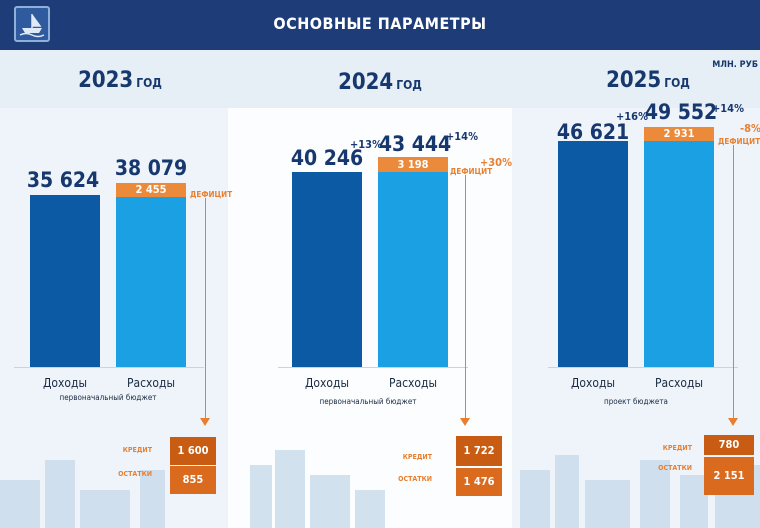 The width and height of the screenshot is (760, 528). What do you see at coordinates (63, 180) in the screenshot?
I see `value-label-income: 35 624` at bounding box center [63, 180].